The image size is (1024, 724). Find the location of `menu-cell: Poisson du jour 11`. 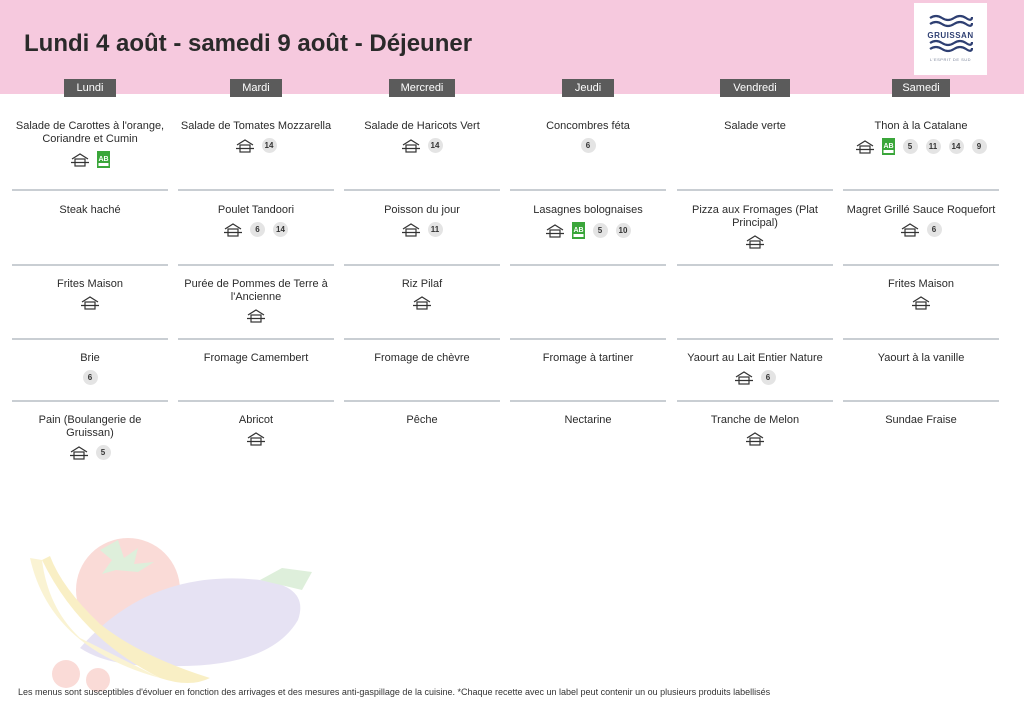

menu-cell: Poisson du jour 11 is located at coordinates (422, 220).